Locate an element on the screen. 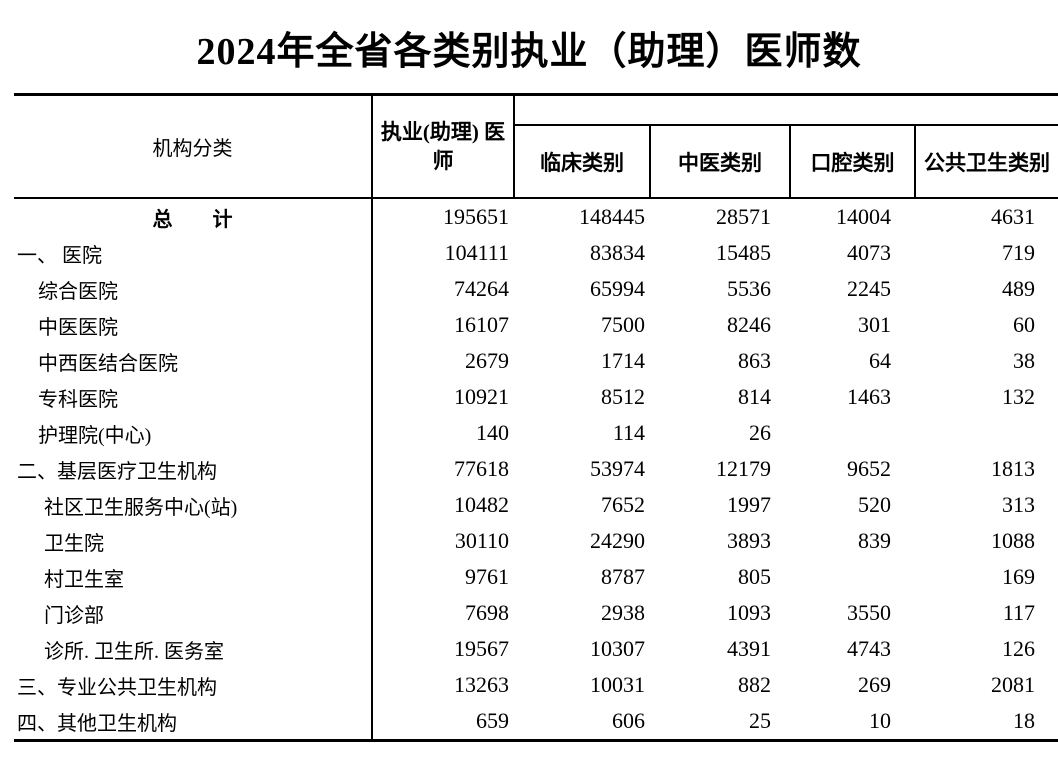  value-cell: 10307 is located at coordinates (617, 648).